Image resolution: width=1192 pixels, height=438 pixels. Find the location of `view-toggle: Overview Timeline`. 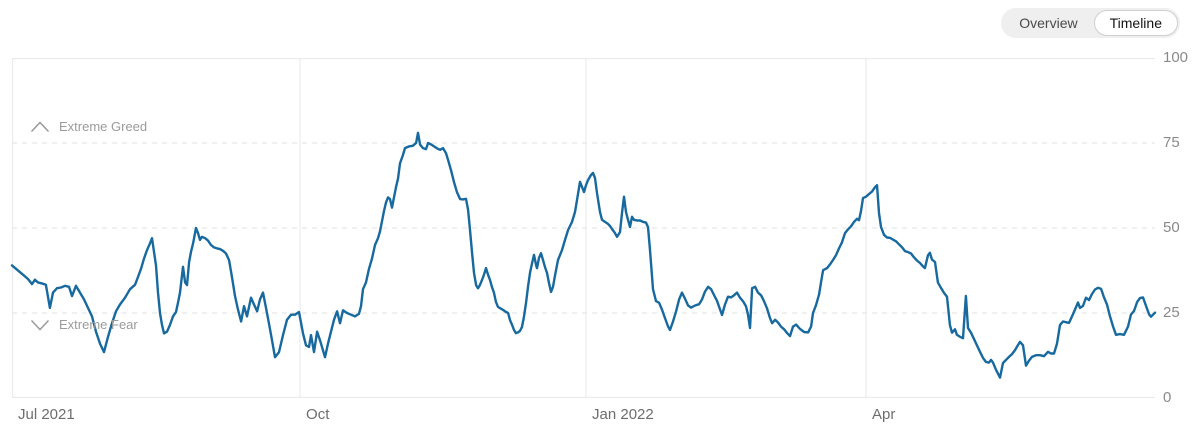

view-toggle: Overview Timeline is located at coordinates (1090, 23).